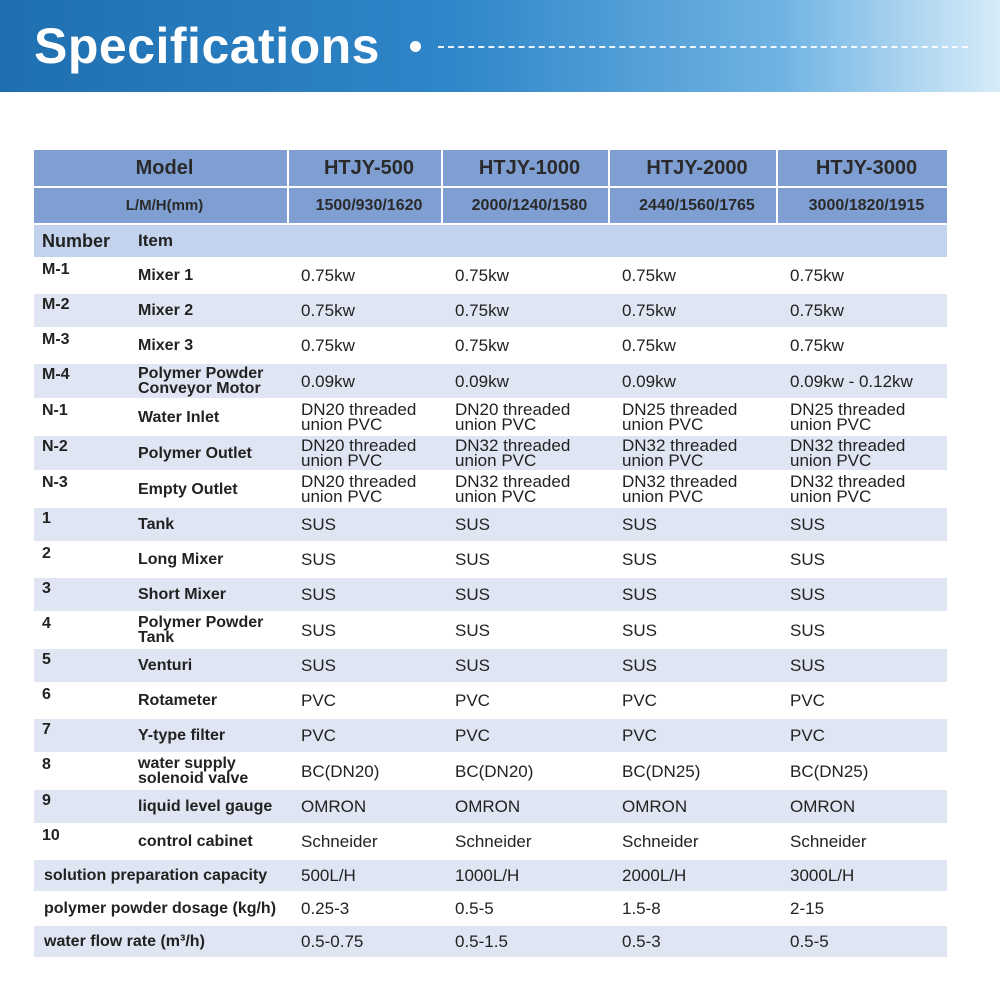 The height and width of the screenshot is (981, 1000). Describe the element at coordinates (46, 764) in the screenshot. I see `row-number: 8` at that location.